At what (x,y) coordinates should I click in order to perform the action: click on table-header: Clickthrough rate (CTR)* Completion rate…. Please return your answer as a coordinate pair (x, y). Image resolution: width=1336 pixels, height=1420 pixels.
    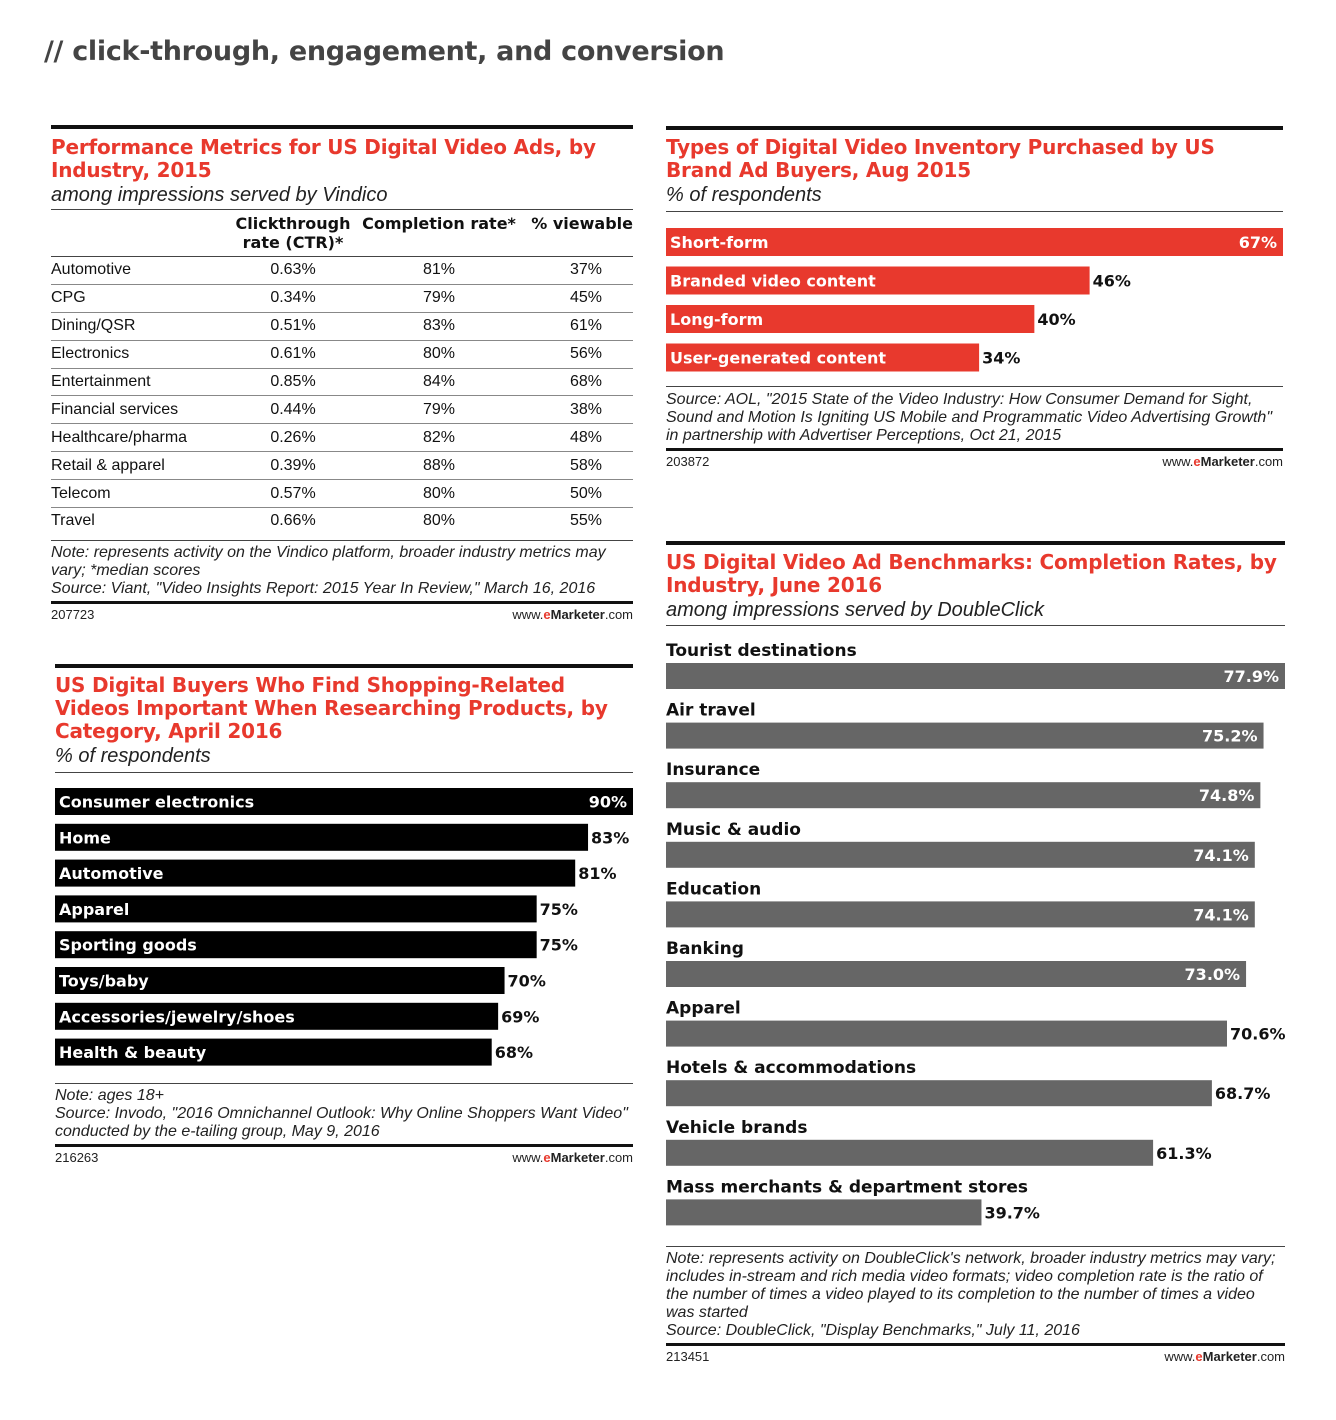
    Looking at the image, I should click on (342, 233).